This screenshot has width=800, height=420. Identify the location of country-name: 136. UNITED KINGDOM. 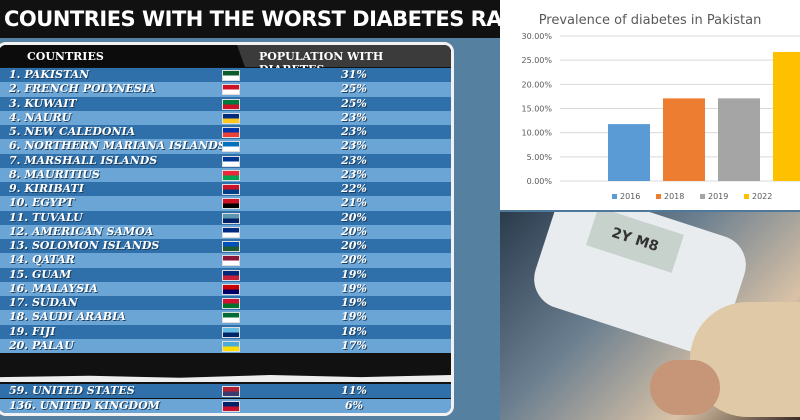
(84, 406).